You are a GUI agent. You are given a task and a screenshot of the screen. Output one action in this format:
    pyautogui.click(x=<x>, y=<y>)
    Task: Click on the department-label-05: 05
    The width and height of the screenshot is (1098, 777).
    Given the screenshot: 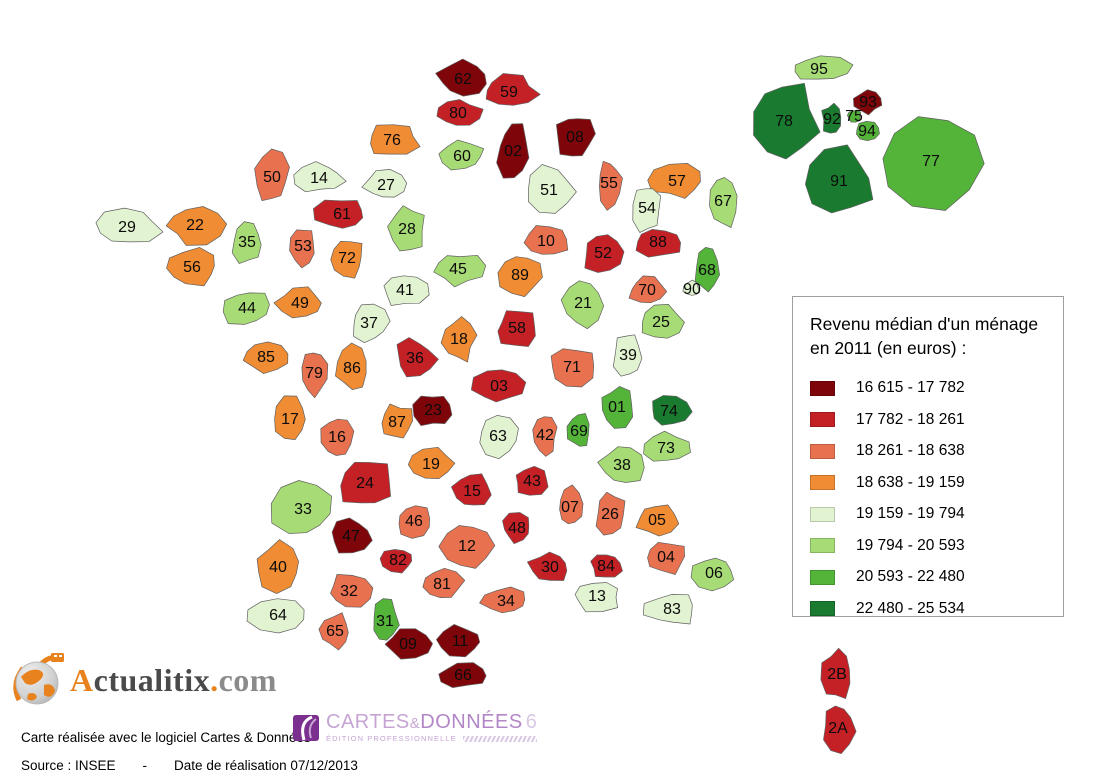 What is the action you would take?
    pyautogui.click(x=657, y=520)
    